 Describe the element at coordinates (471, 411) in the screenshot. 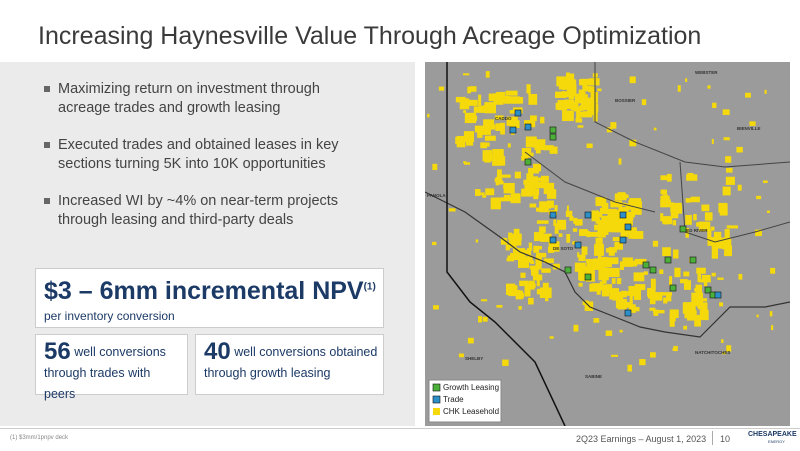

I see `legend-label: CHK Leasehold` at that location.